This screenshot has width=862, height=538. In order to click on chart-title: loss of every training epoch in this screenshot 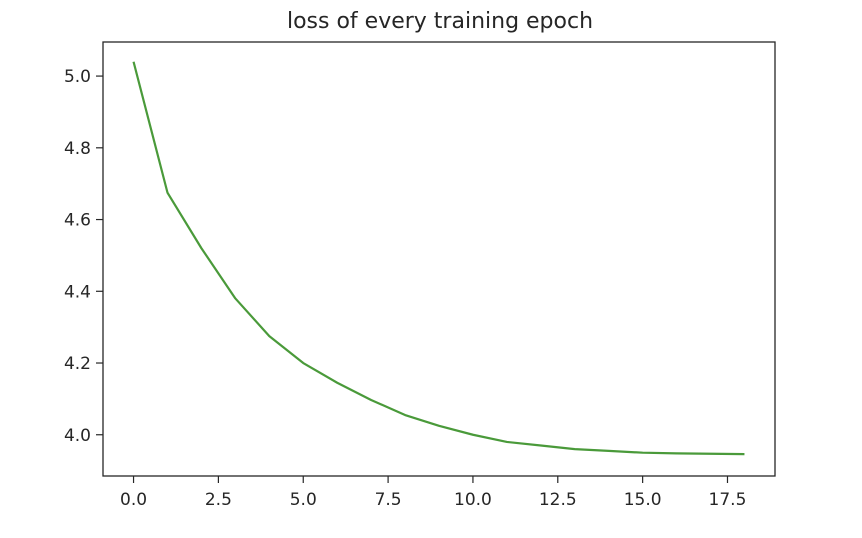, I will do `click(440, 21)`.